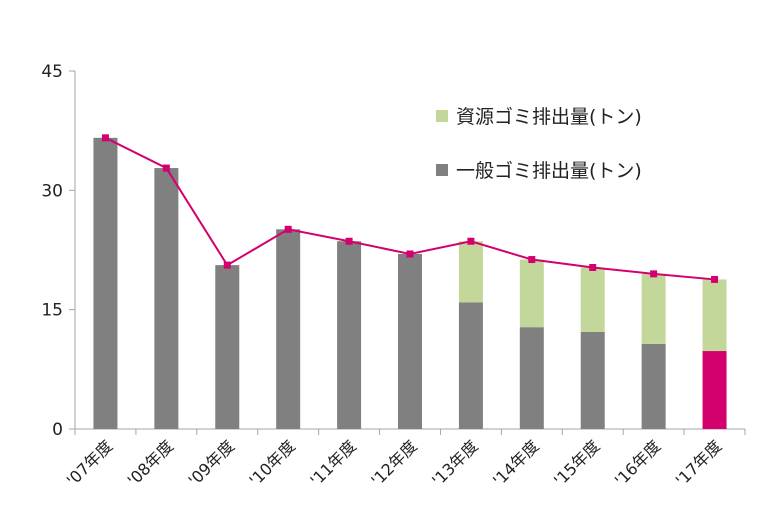 This screenshot has width=769, height=530. I want to click on x-tick-label: '14年度, so click(516, 463).